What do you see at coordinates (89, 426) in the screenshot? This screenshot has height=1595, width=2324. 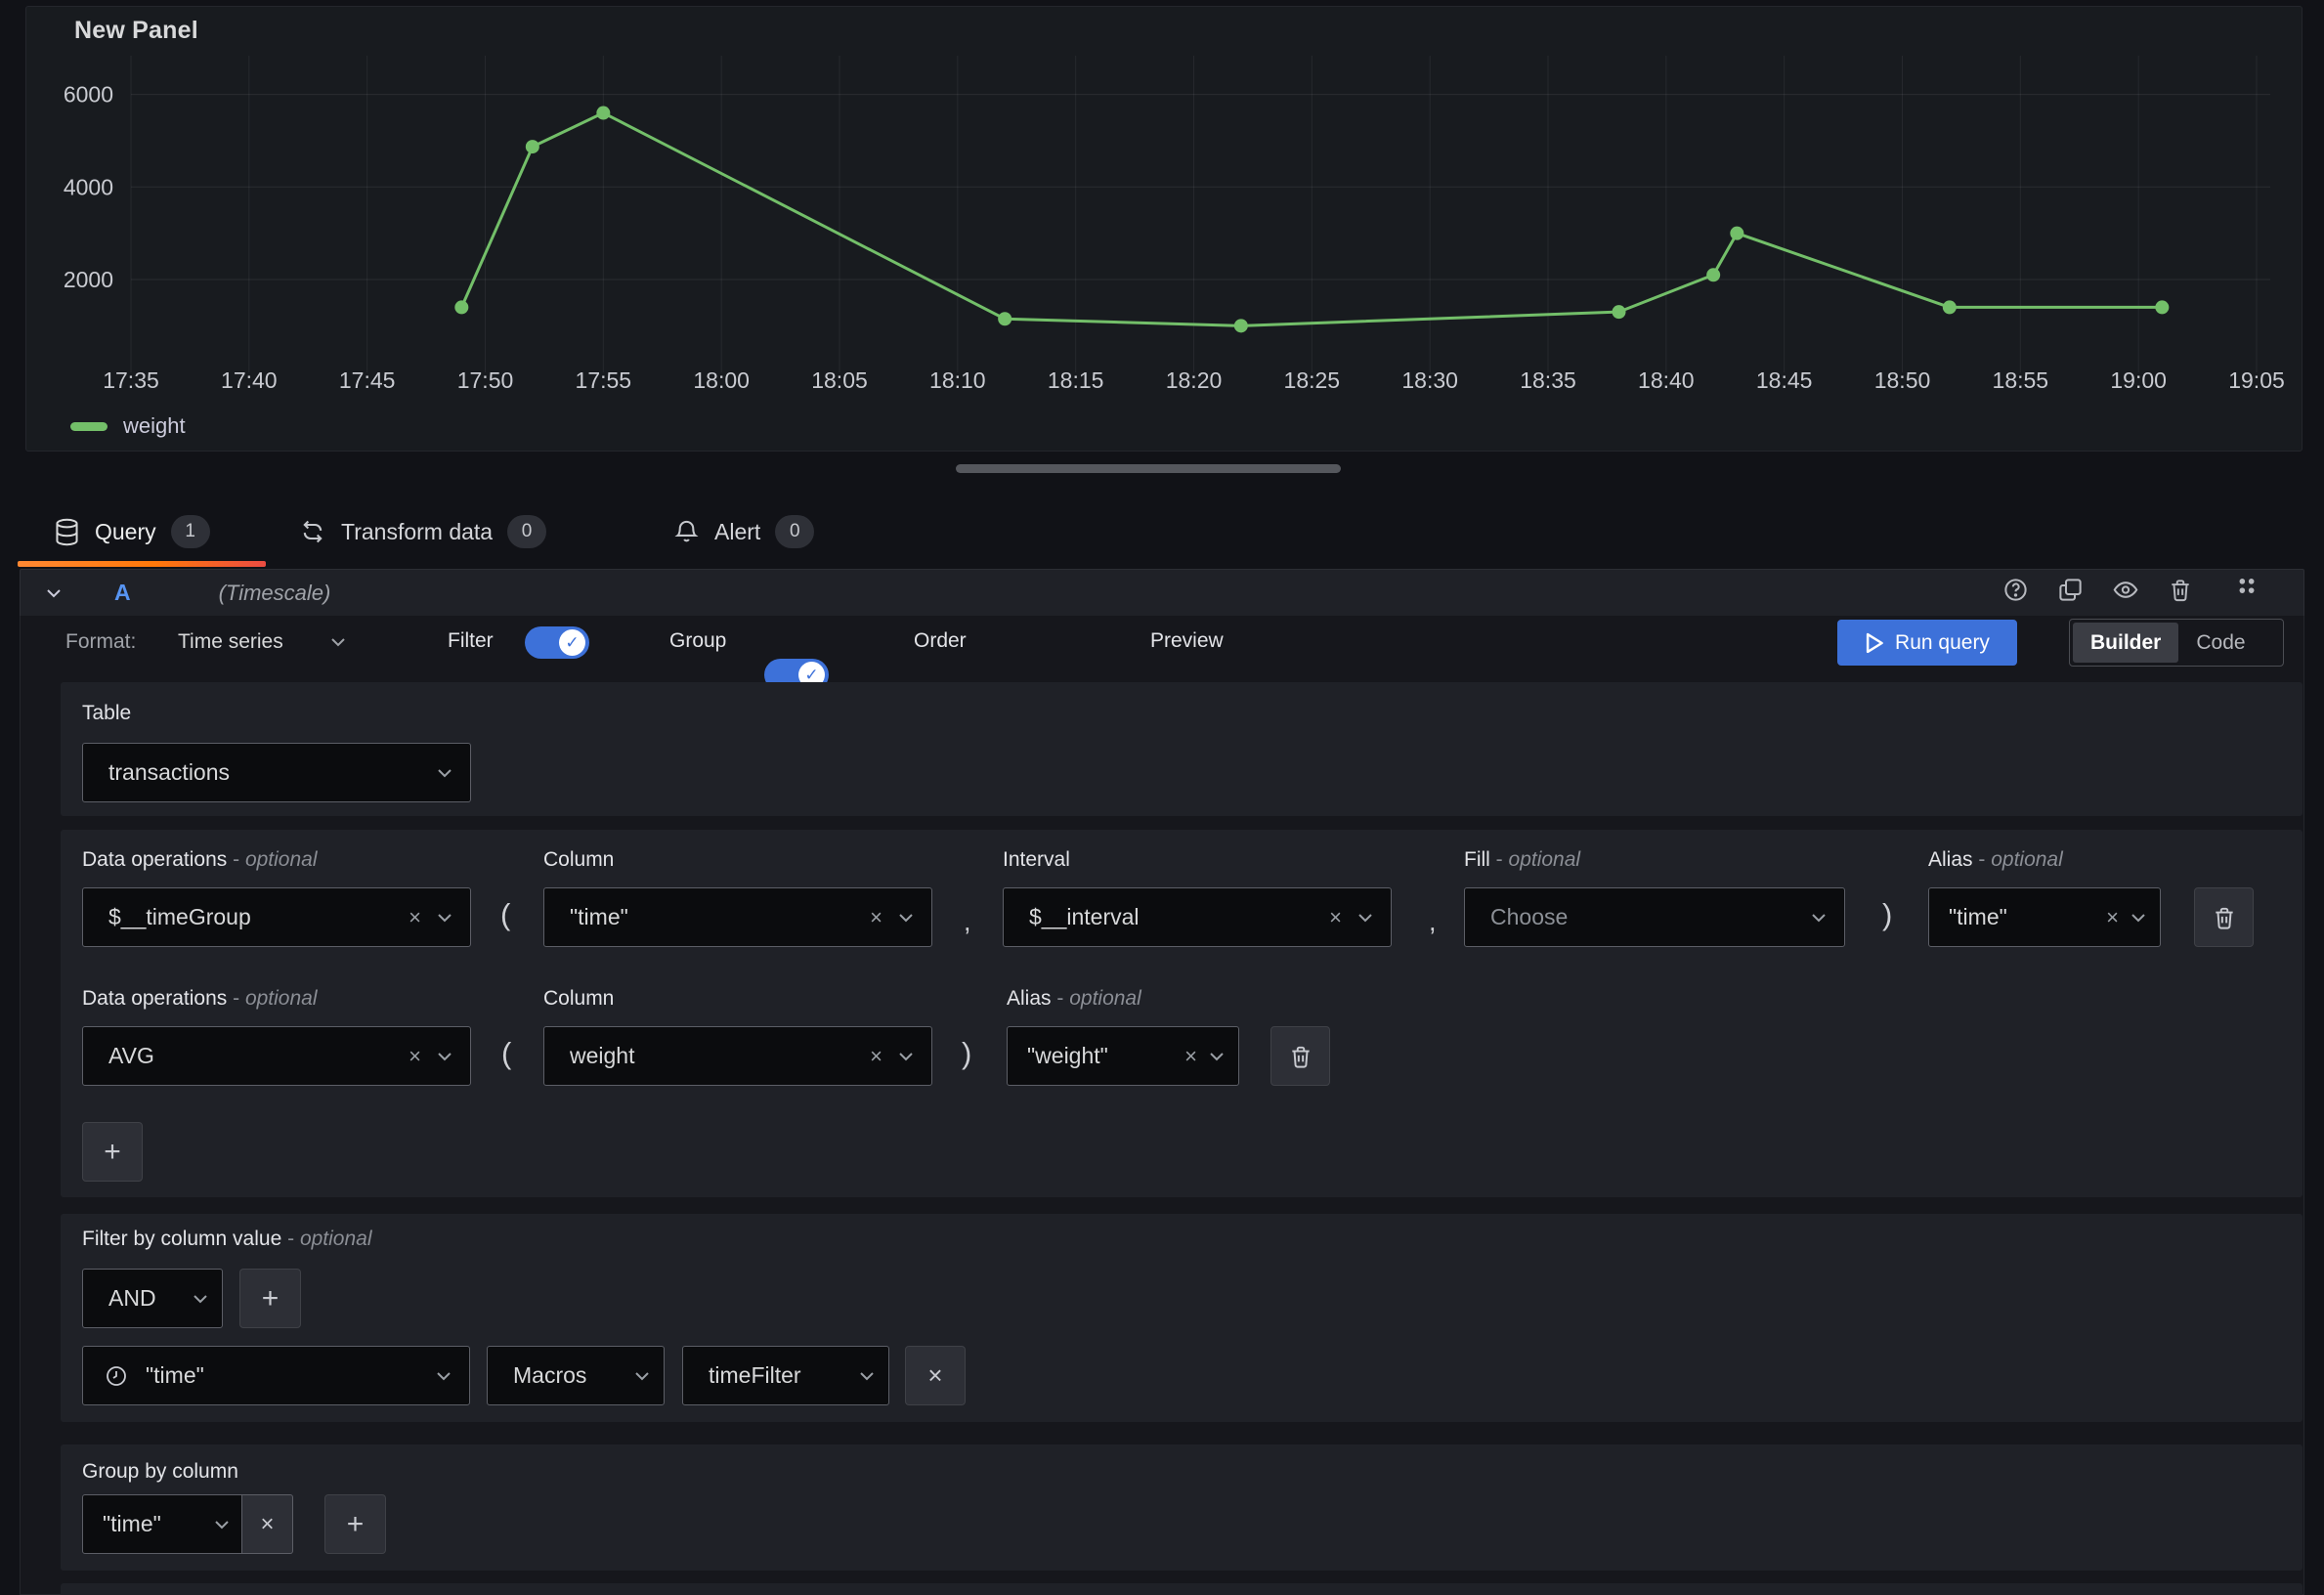 I see `legend-series-swatch` at bounding box center [89, 426].